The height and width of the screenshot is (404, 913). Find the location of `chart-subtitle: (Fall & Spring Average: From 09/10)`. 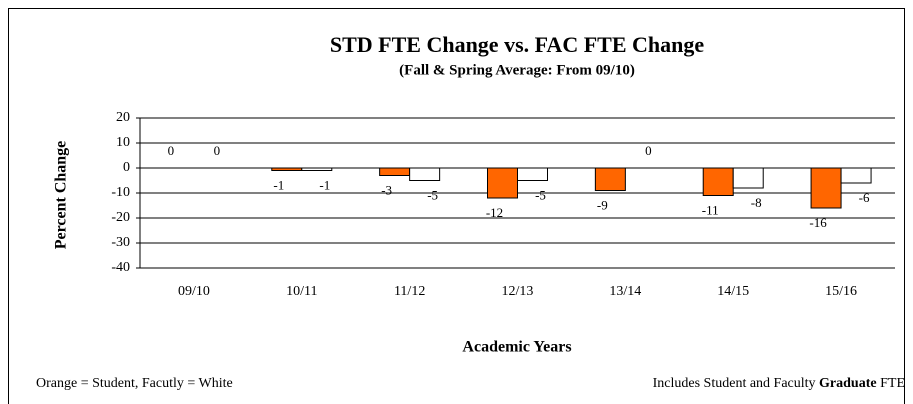

chart-subtitle: (Fall & Spring Average: From 09/10) is located at coordinates (517, 70).